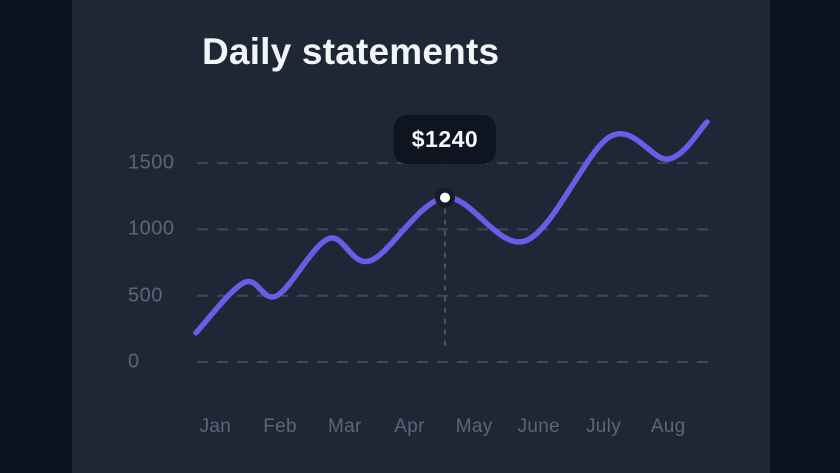 The width and height of the screenshot is (840, 473). What do you see at coordinates (474, 426) in the screenshot?
I see `x-axis-label-may: May` at bounding box center [474, 426].